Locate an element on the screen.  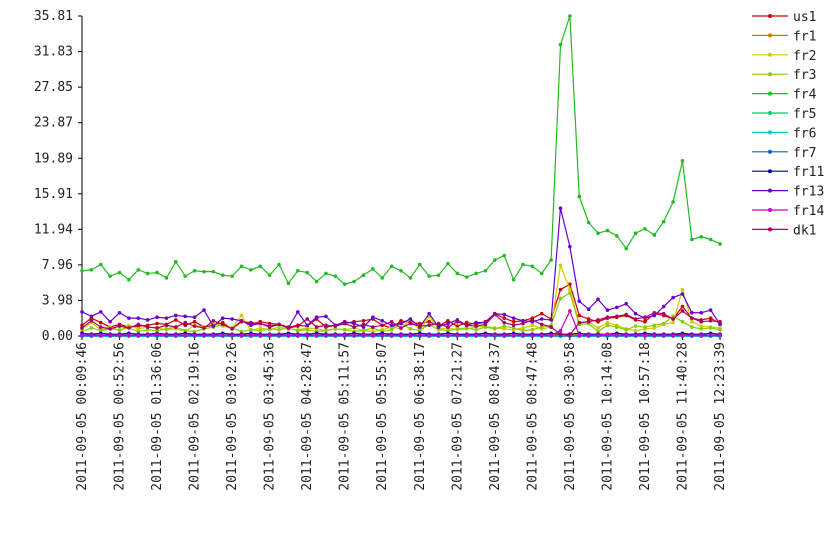
legend-label: fr1 is located at coordinates (804, 36).